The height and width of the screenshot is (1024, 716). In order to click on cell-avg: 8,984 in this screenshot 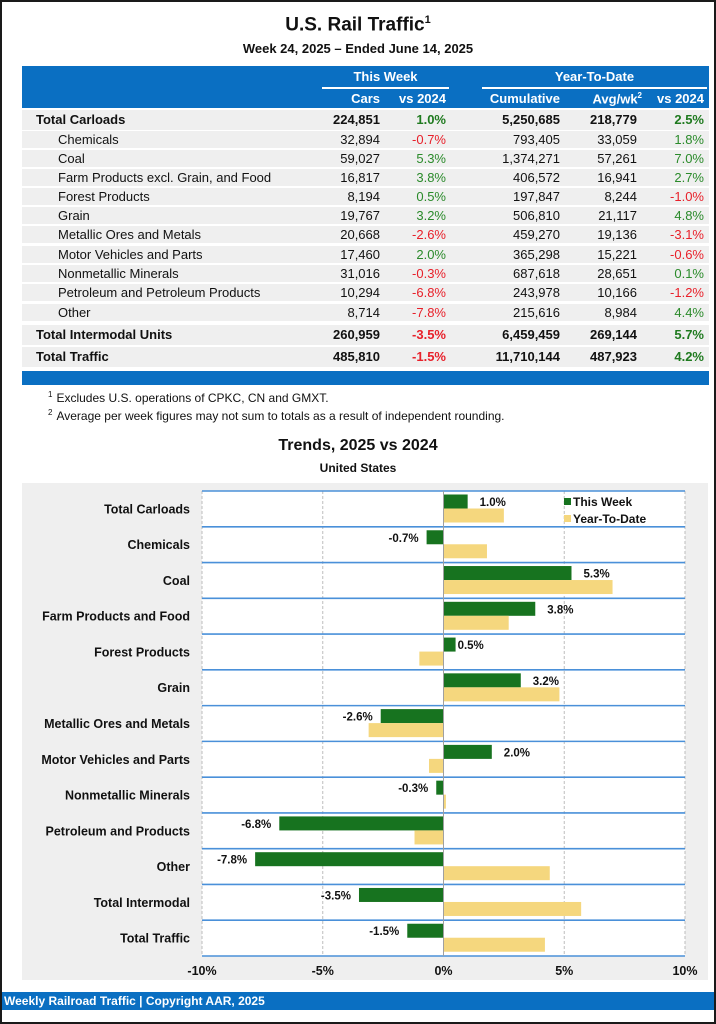, I will do `click(620, 312)`.